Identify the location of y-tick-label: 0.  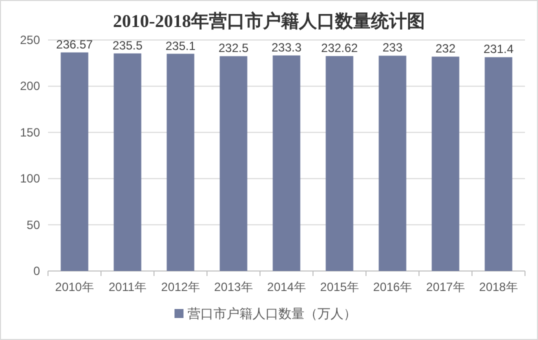
(36, 271).